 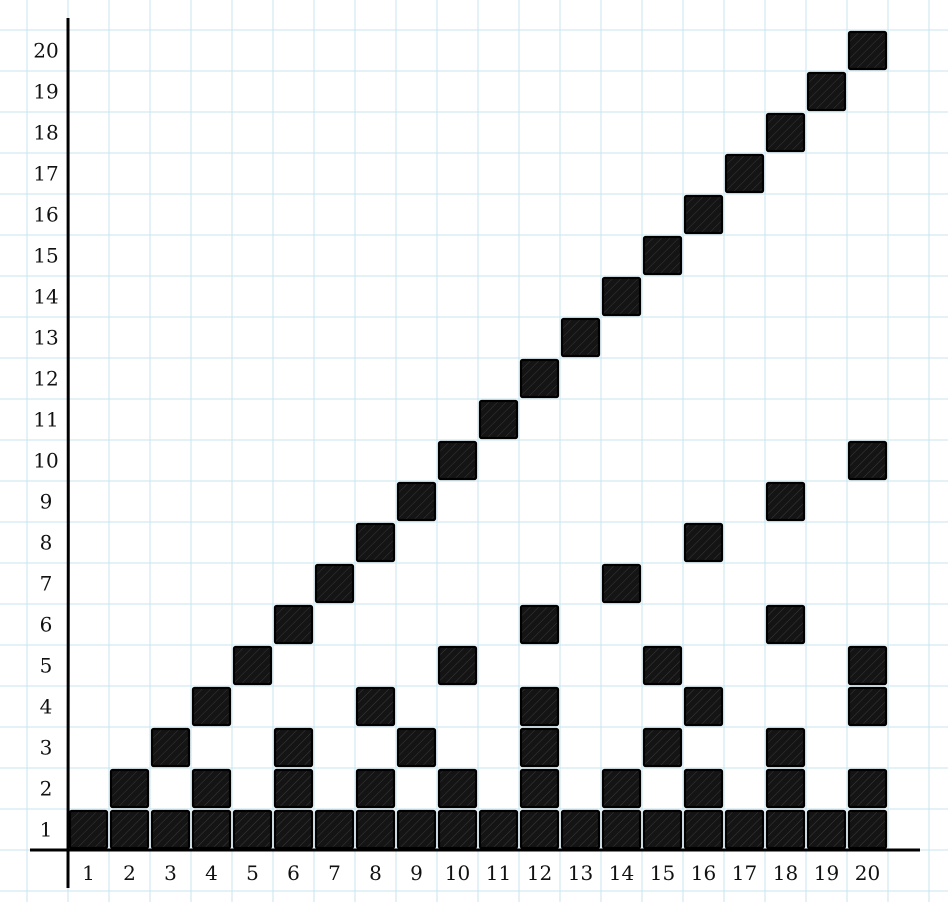 I want to click on x-tick-label: 11, so click(x=498, y=873).